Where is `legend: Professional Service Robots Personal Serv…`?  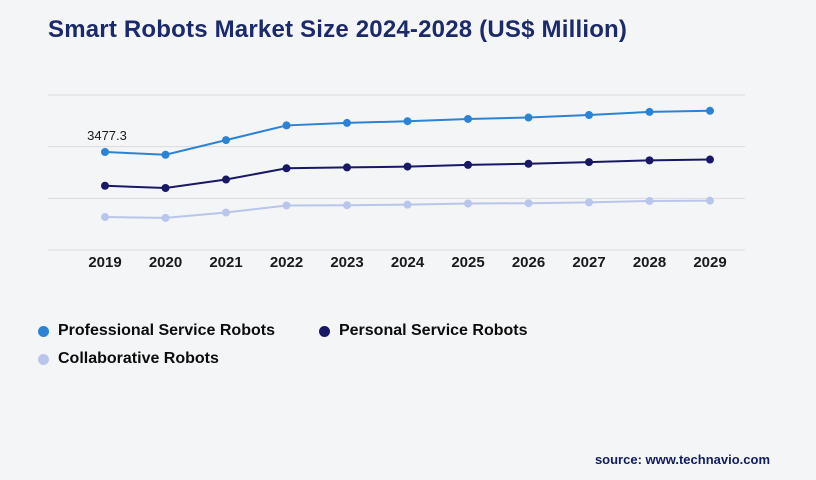 legend: Professional Service Robots Personal Serv… is located at coordinates (328, 345).